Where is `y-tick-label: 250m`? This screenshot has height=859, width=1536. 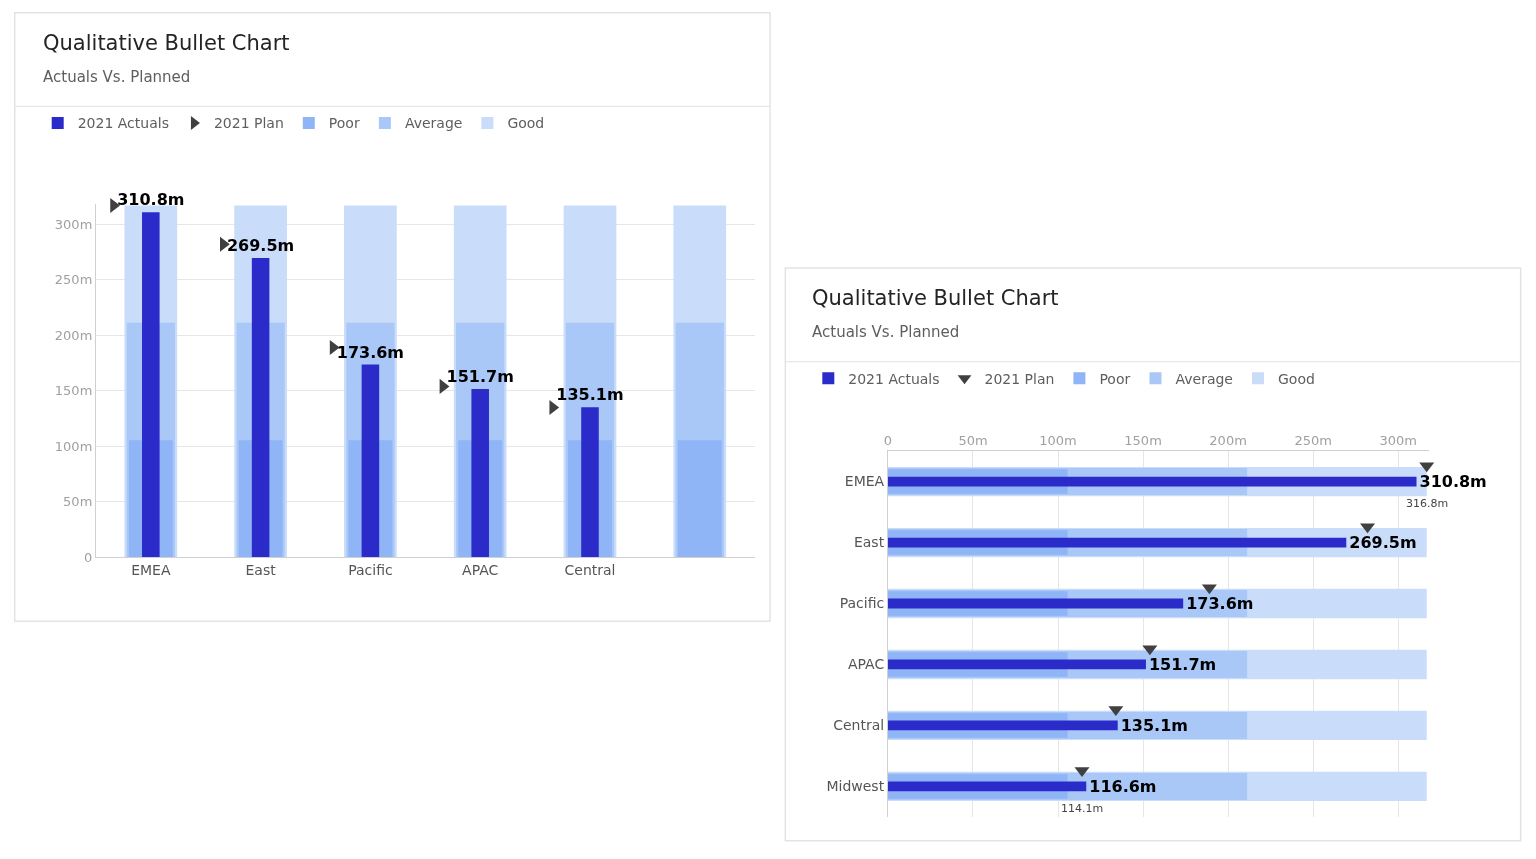
y-tick-label: 250m is located at coordinates (73, 280).